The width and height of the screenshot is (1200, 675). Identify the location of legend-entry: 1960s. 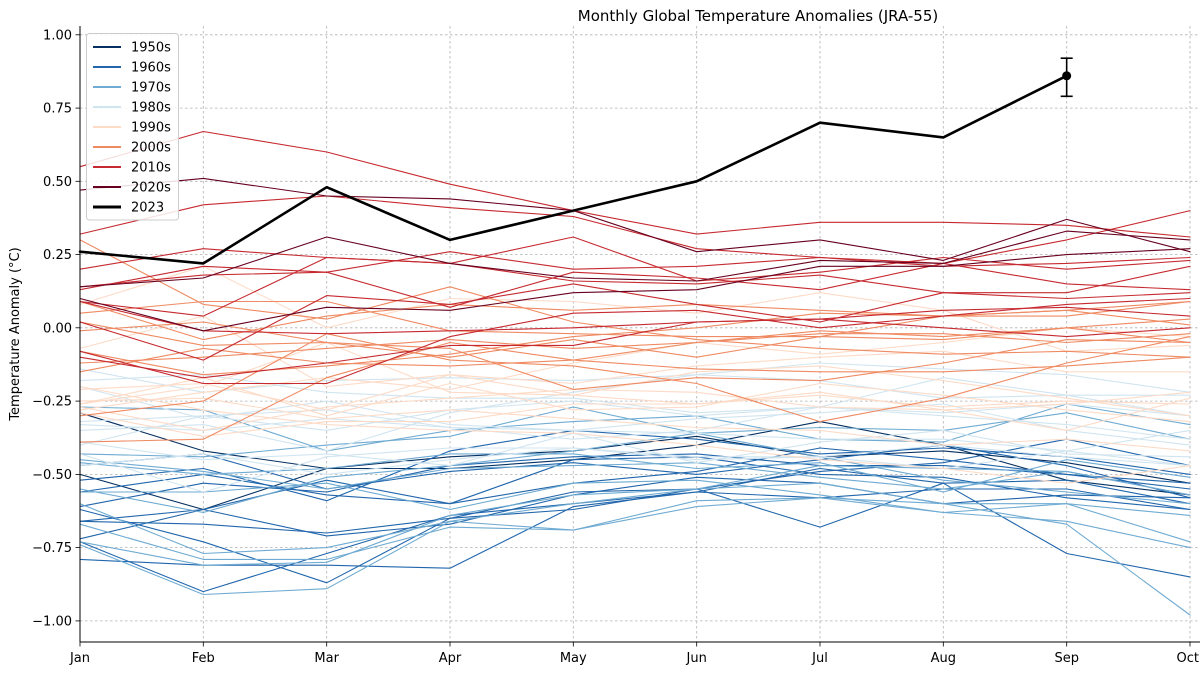
(132, 68).